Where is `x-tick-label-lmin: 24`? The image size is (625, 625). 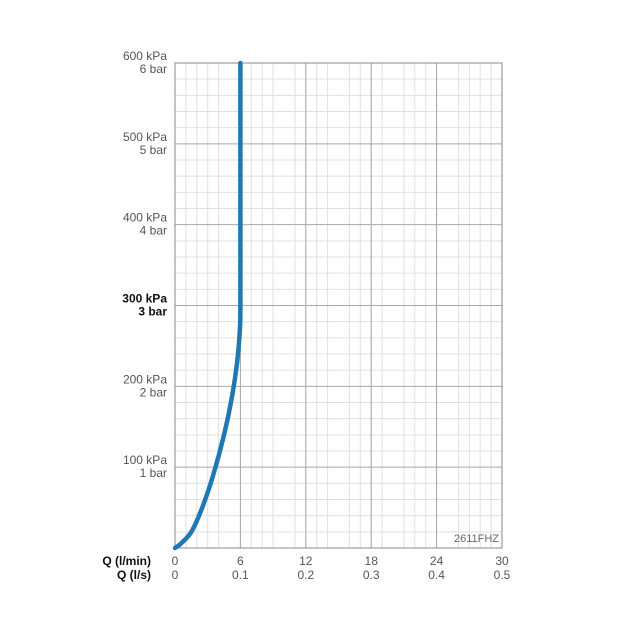
x-tick-label-lmin: 24 is located at coordinates (437, 561).